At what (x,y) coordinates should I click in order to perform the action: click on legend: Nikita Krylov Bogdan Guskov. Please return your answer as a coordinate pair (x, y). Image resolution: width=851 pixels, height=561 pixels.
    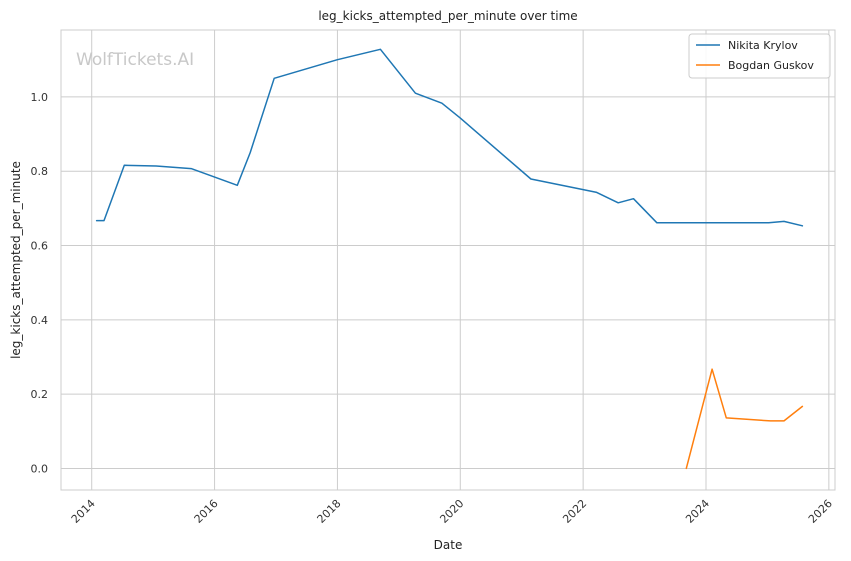
    Looking at the image, I should click on (759, 56).